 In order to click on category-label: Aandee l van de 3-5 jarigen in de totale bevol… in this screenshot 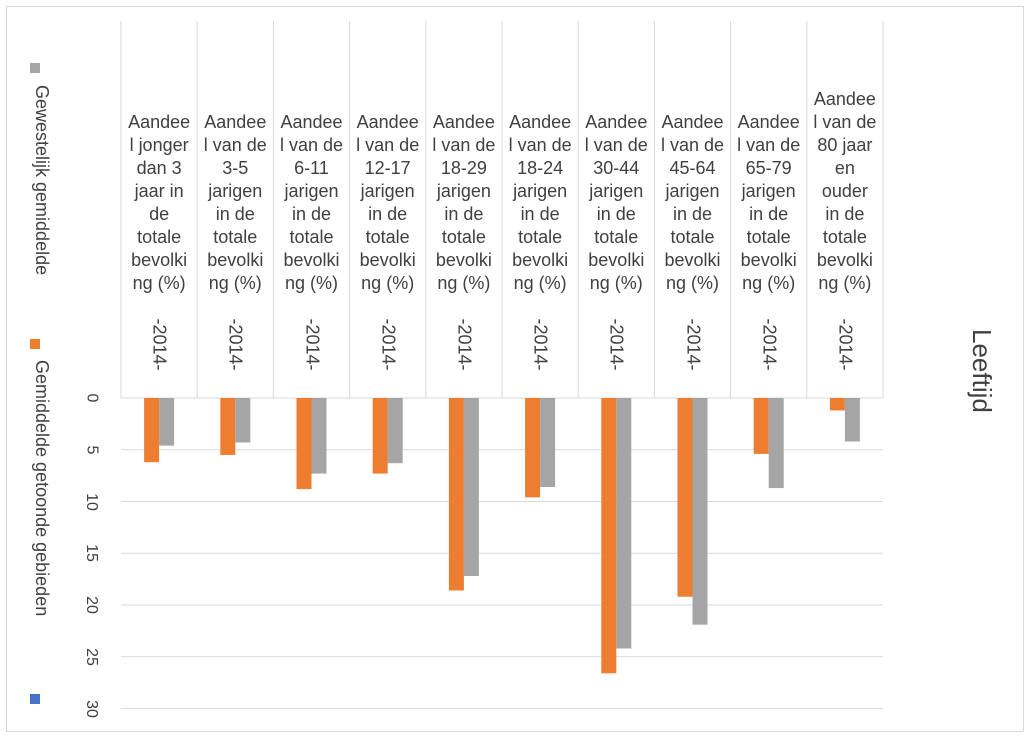, I will do `click(235, 203)`.